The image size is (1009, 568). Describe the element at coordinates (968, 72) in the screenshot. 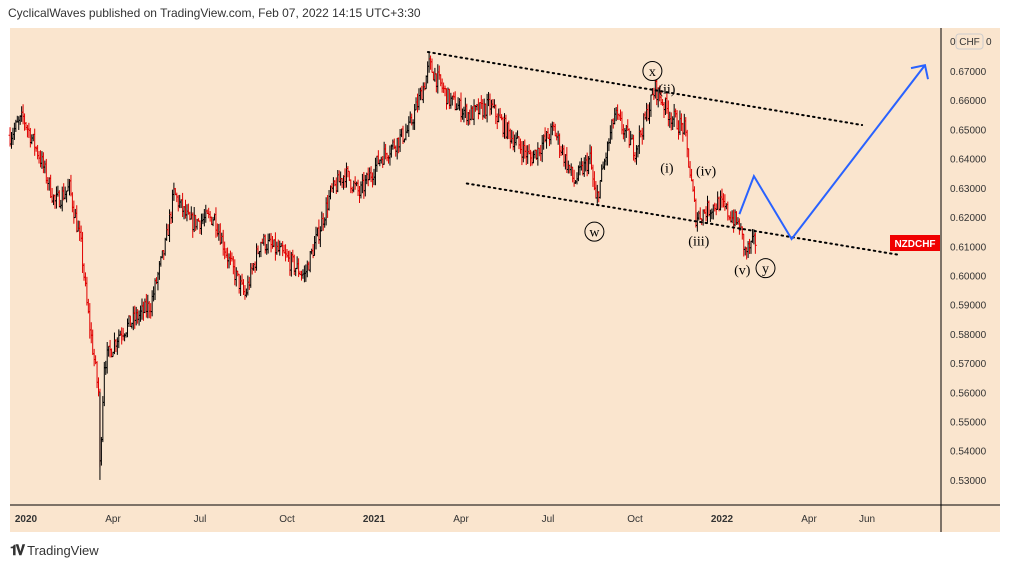

I see `y-tick-label: 0.67000` at that location.